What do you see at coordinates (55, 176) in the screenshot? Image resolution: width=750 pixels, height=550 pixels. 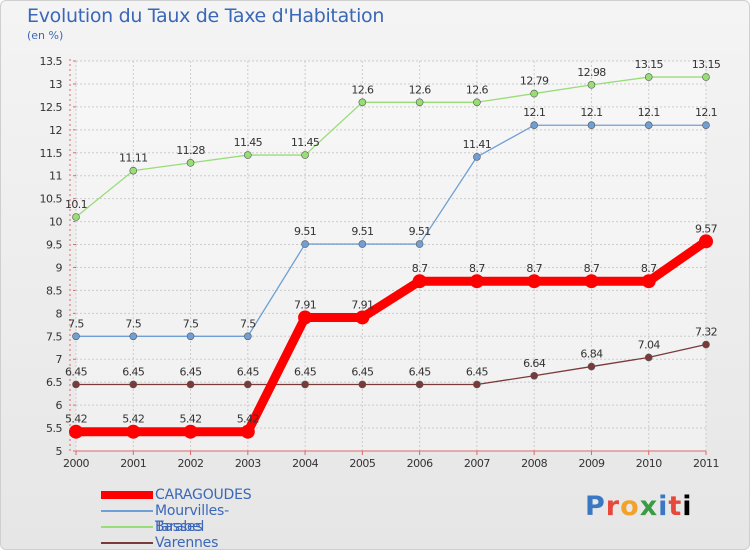 I see `y-tick-label: 11` at bounding box center [55, 176].